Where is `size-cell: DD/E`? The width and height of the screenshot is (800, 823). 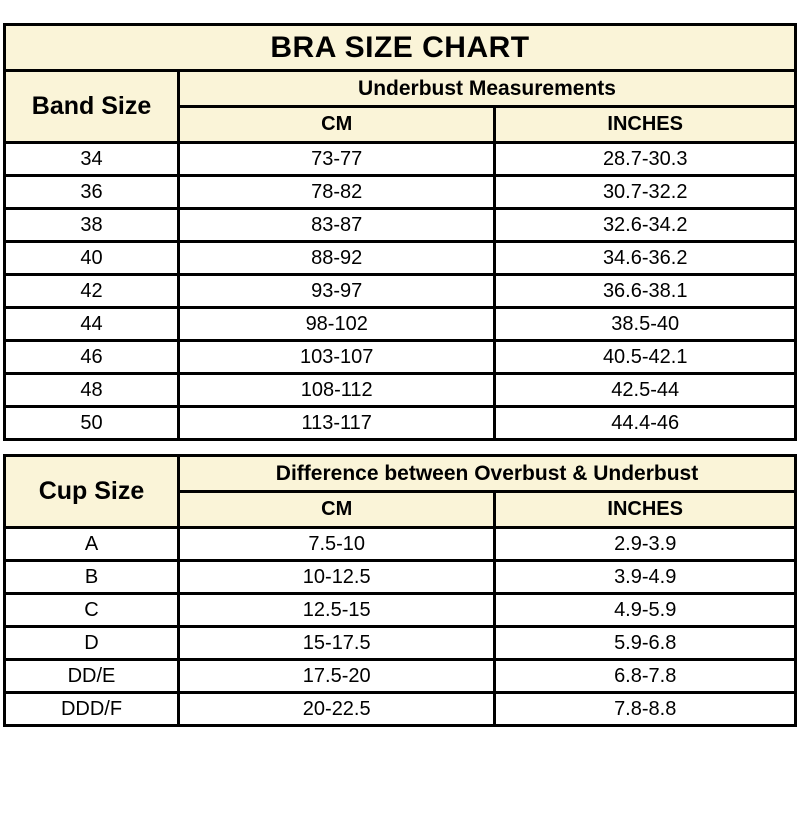
size-cell: DD/E is located at coordinates (91, 676).